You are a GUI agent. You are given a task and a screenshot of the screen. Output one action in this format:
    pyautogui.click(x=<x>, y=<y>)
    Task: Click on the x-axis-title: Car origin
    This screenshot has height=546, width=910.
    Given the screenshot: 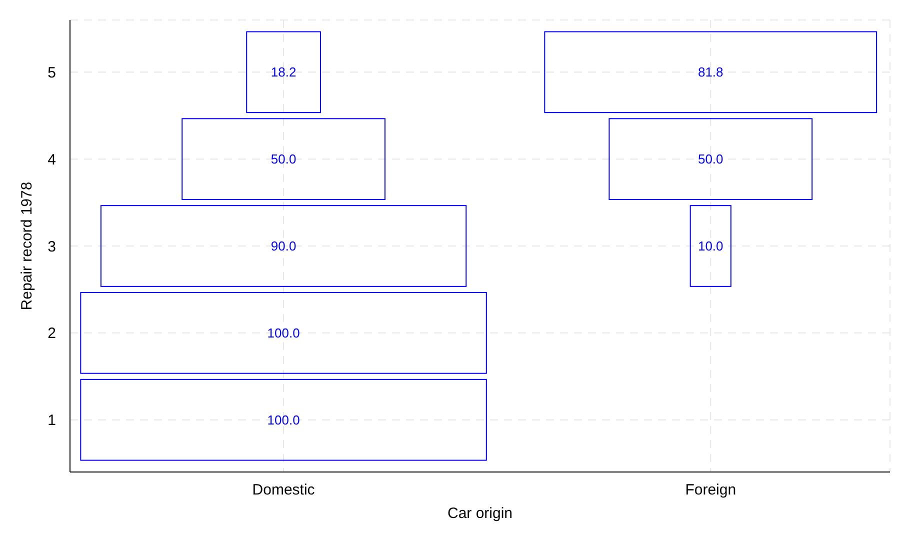 What is the action you would take?
    pyautogui.click(x=480, y=513)
    